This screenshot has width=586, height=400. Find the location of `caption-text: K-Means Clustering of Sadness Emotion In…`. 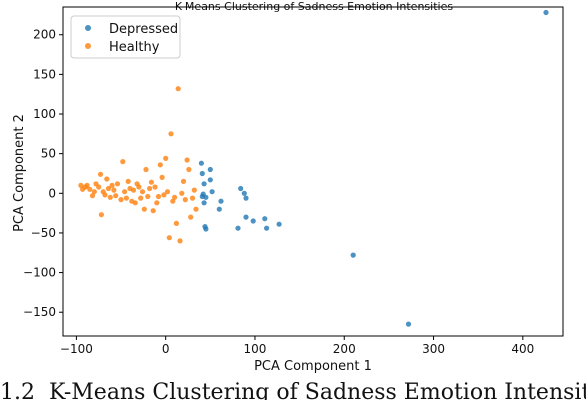

caption-text: K-Means Clustering of Sadness Emotion In… is located at coordinates (317, 391).